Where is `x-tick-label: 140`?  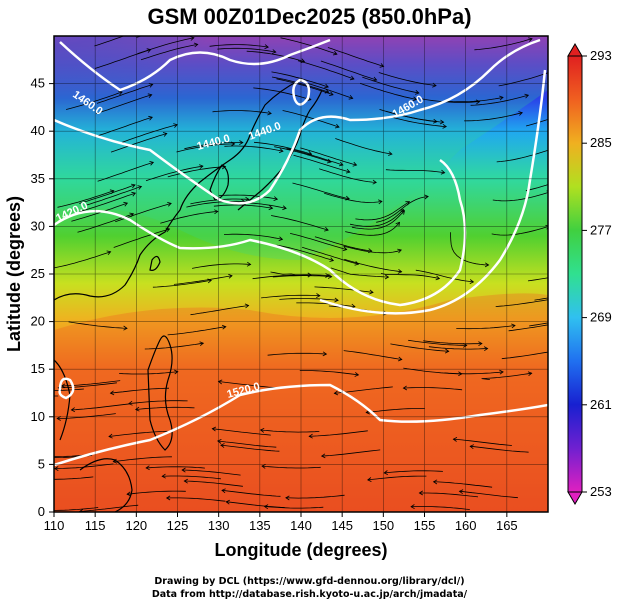
x-tick-label: 140 is located at coordinates (301, 525).